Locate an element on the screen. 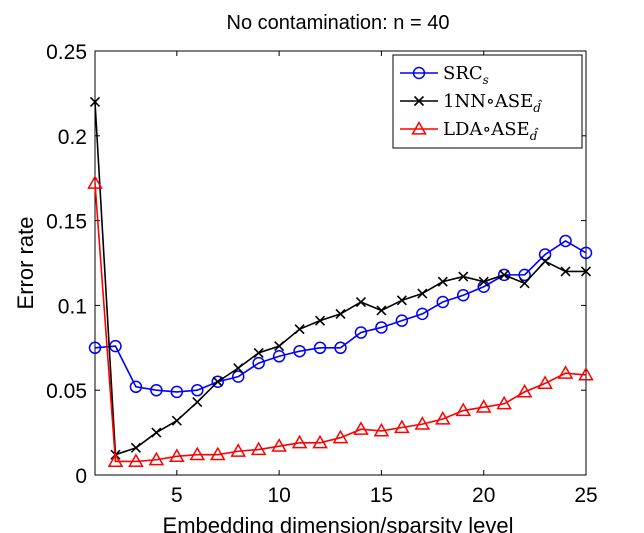 This screenshot has height=533, width=644. legend-label: SRCs is located at coordinates (466, 75).